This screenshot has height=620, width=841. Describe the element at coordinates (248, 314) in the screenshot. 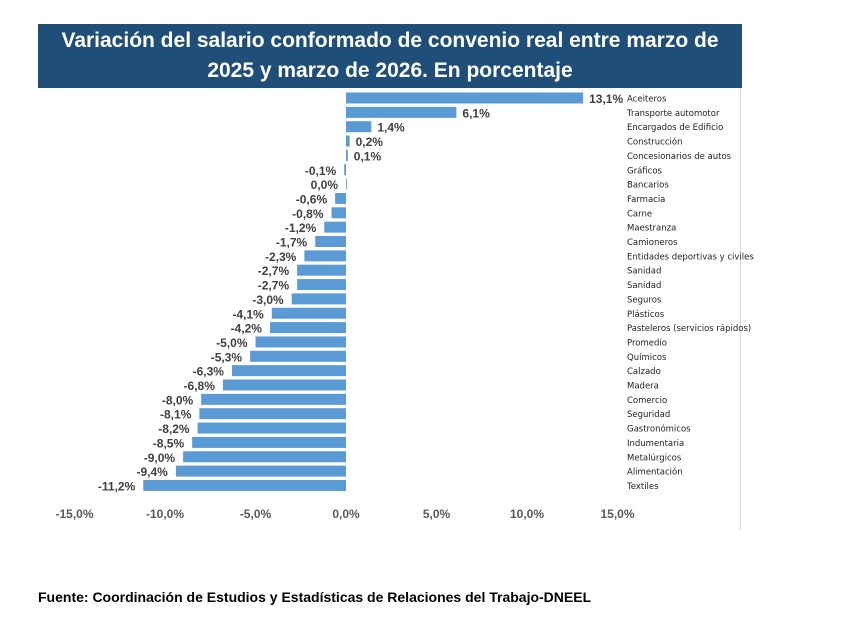

I see `value-label-16: -4,1%` at that location.